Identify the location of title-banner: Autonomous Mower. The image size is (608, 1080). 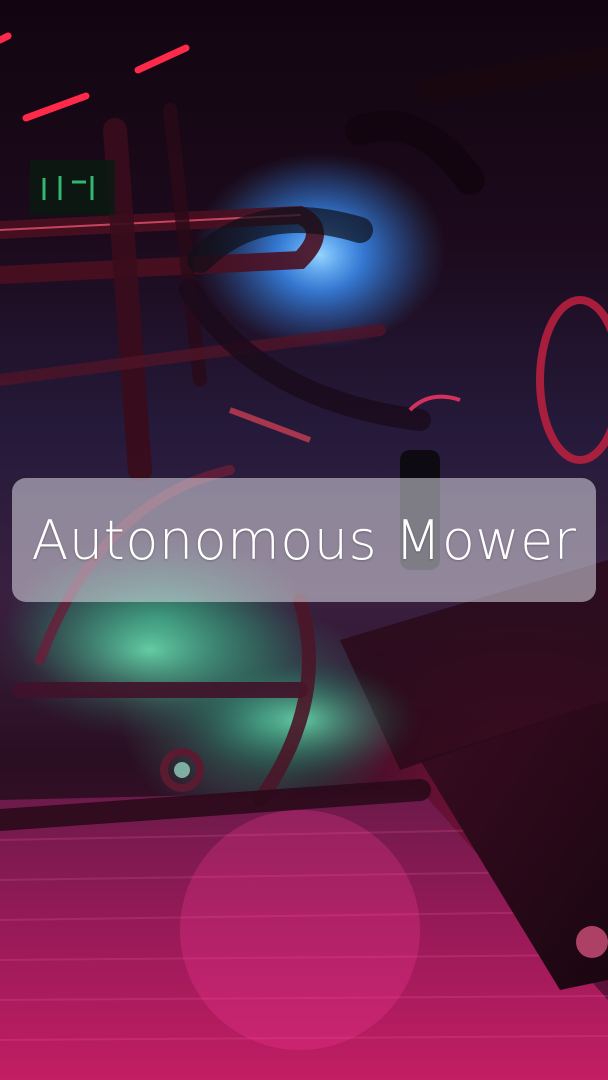
(304, 540).